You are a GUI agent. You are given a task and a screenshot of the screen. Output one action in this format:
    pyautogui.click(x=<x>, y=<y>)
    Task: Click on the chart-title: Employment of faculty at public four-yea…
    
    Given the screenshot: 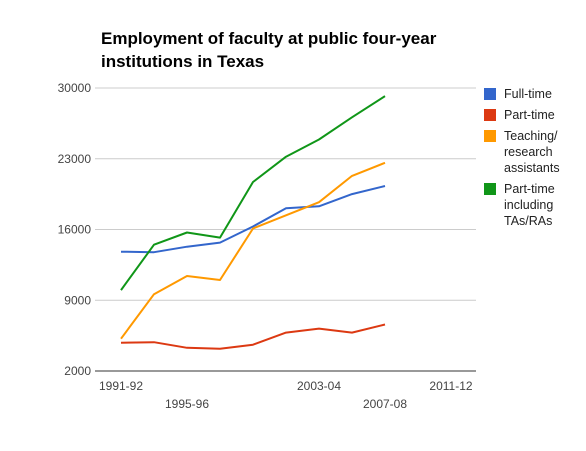 What is the action you would take?
    pyautogui.click(x=269, y=50)
    